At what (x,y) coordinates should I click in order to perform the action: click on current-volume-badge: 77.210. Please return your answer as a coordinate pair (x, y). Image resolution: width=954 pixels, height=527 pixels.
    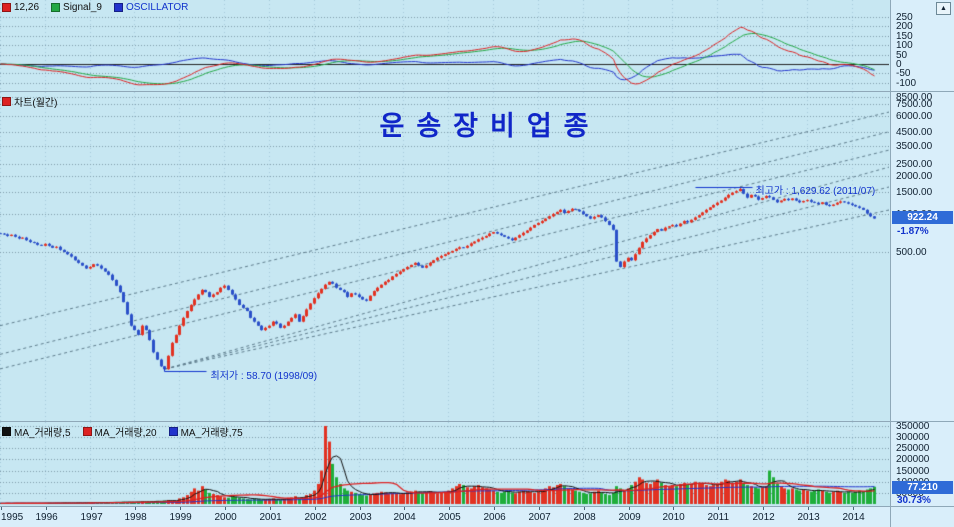
    Looking at the image, I should click on (922, 487).